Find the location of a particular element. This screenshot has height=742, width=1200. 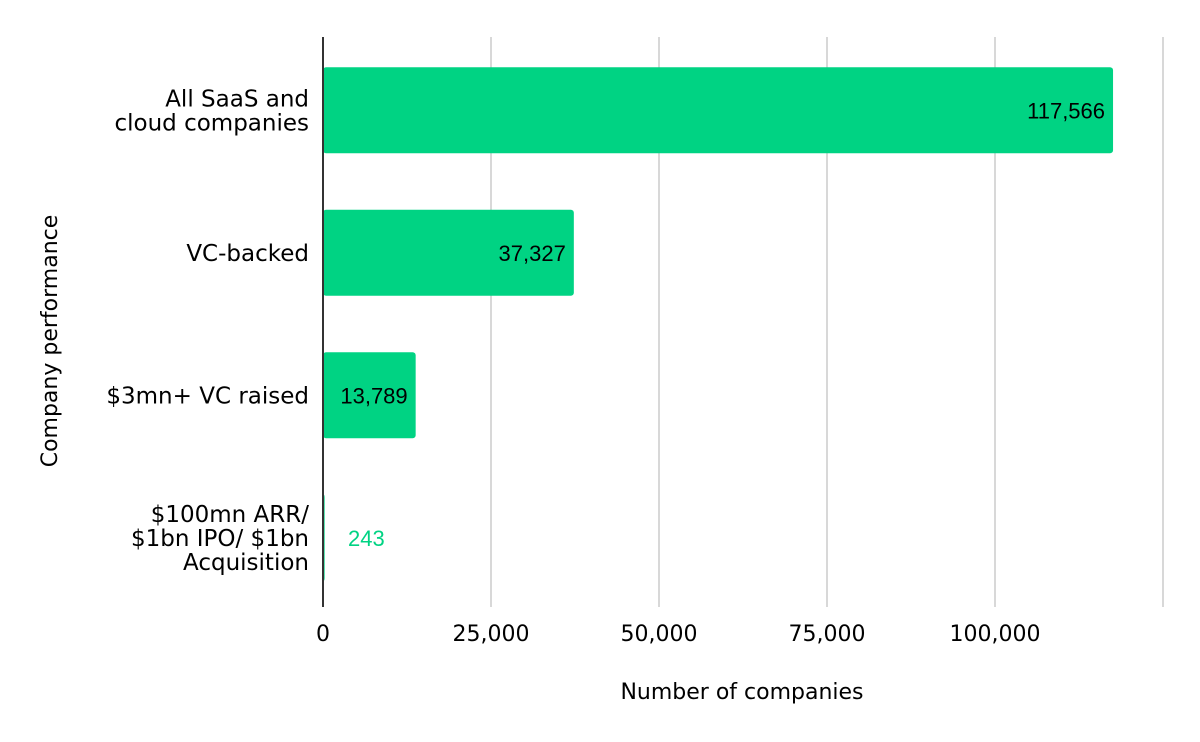

x-tick-labels: 0 25,000 50,000 75,000 100,000 is located at coordinates (678, 634).